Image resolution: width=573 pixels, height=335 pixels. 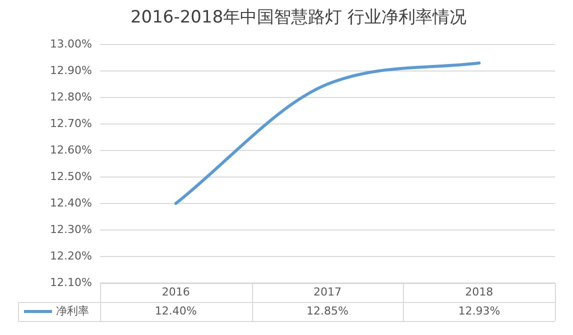 I want to click on y-tick-label: 12.50%, so click(x=71, y=176).